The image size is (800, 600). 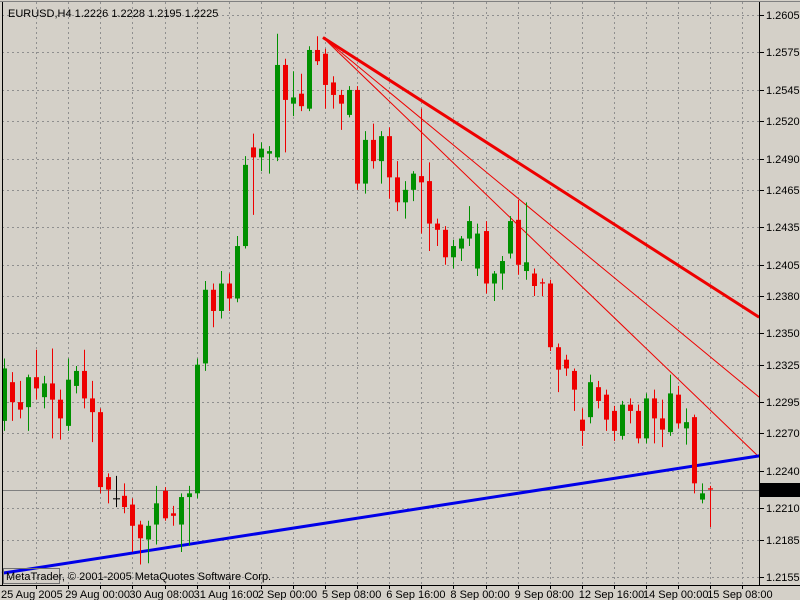 I want to click on time-tick-label: 30 Aug 08:00, so click(x=161, y=594).